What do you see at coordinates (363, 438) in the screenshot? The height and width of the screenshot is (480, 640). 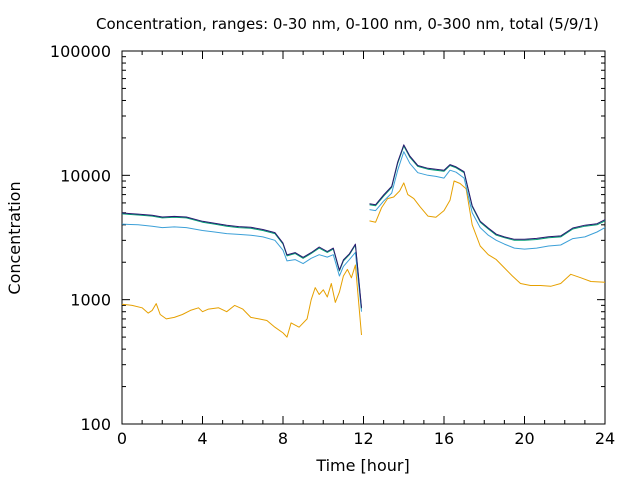 I see `x-tick-label: 12` at bounding box center [363, 438].